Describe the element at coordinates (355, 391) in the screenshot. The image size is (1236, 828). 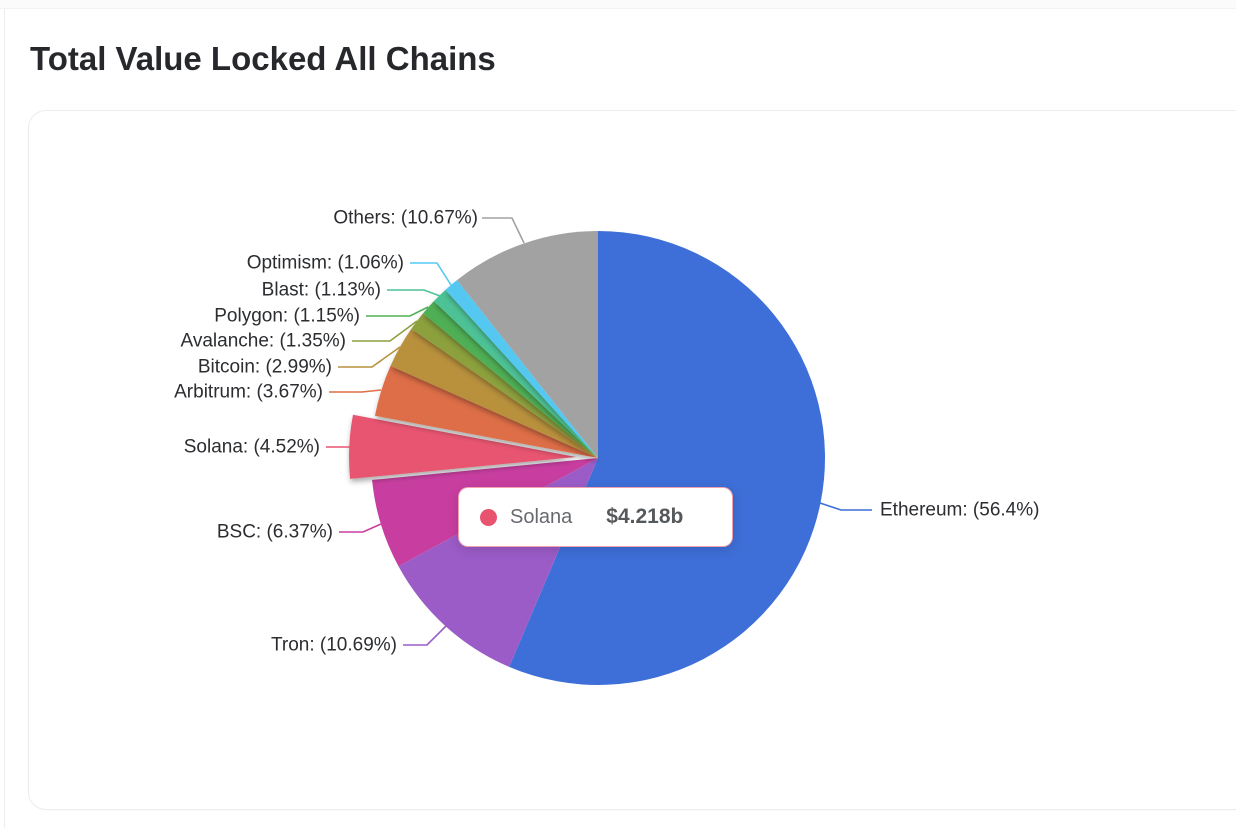
I see `pie-label-line-arbitrum` at that location.